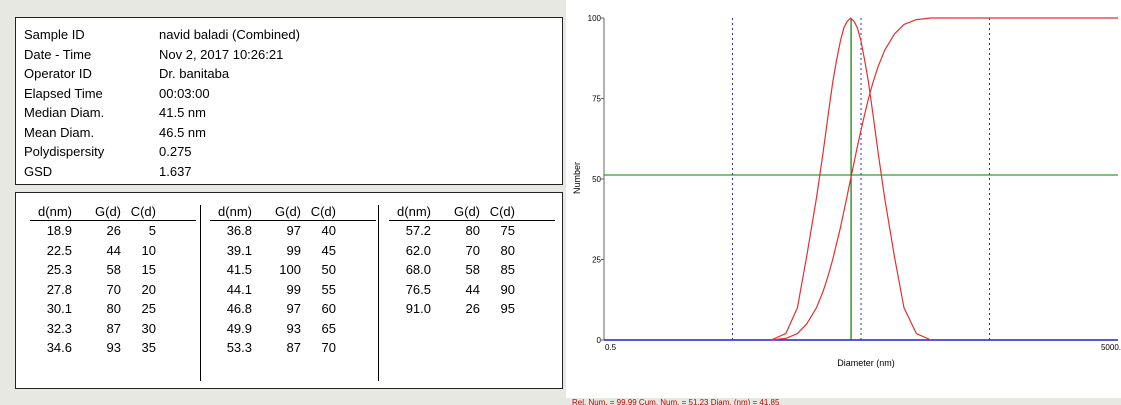 The height and width of the screenshot is (405, 1121). I want to click on table-cell: 44.1, so click(239, 289).